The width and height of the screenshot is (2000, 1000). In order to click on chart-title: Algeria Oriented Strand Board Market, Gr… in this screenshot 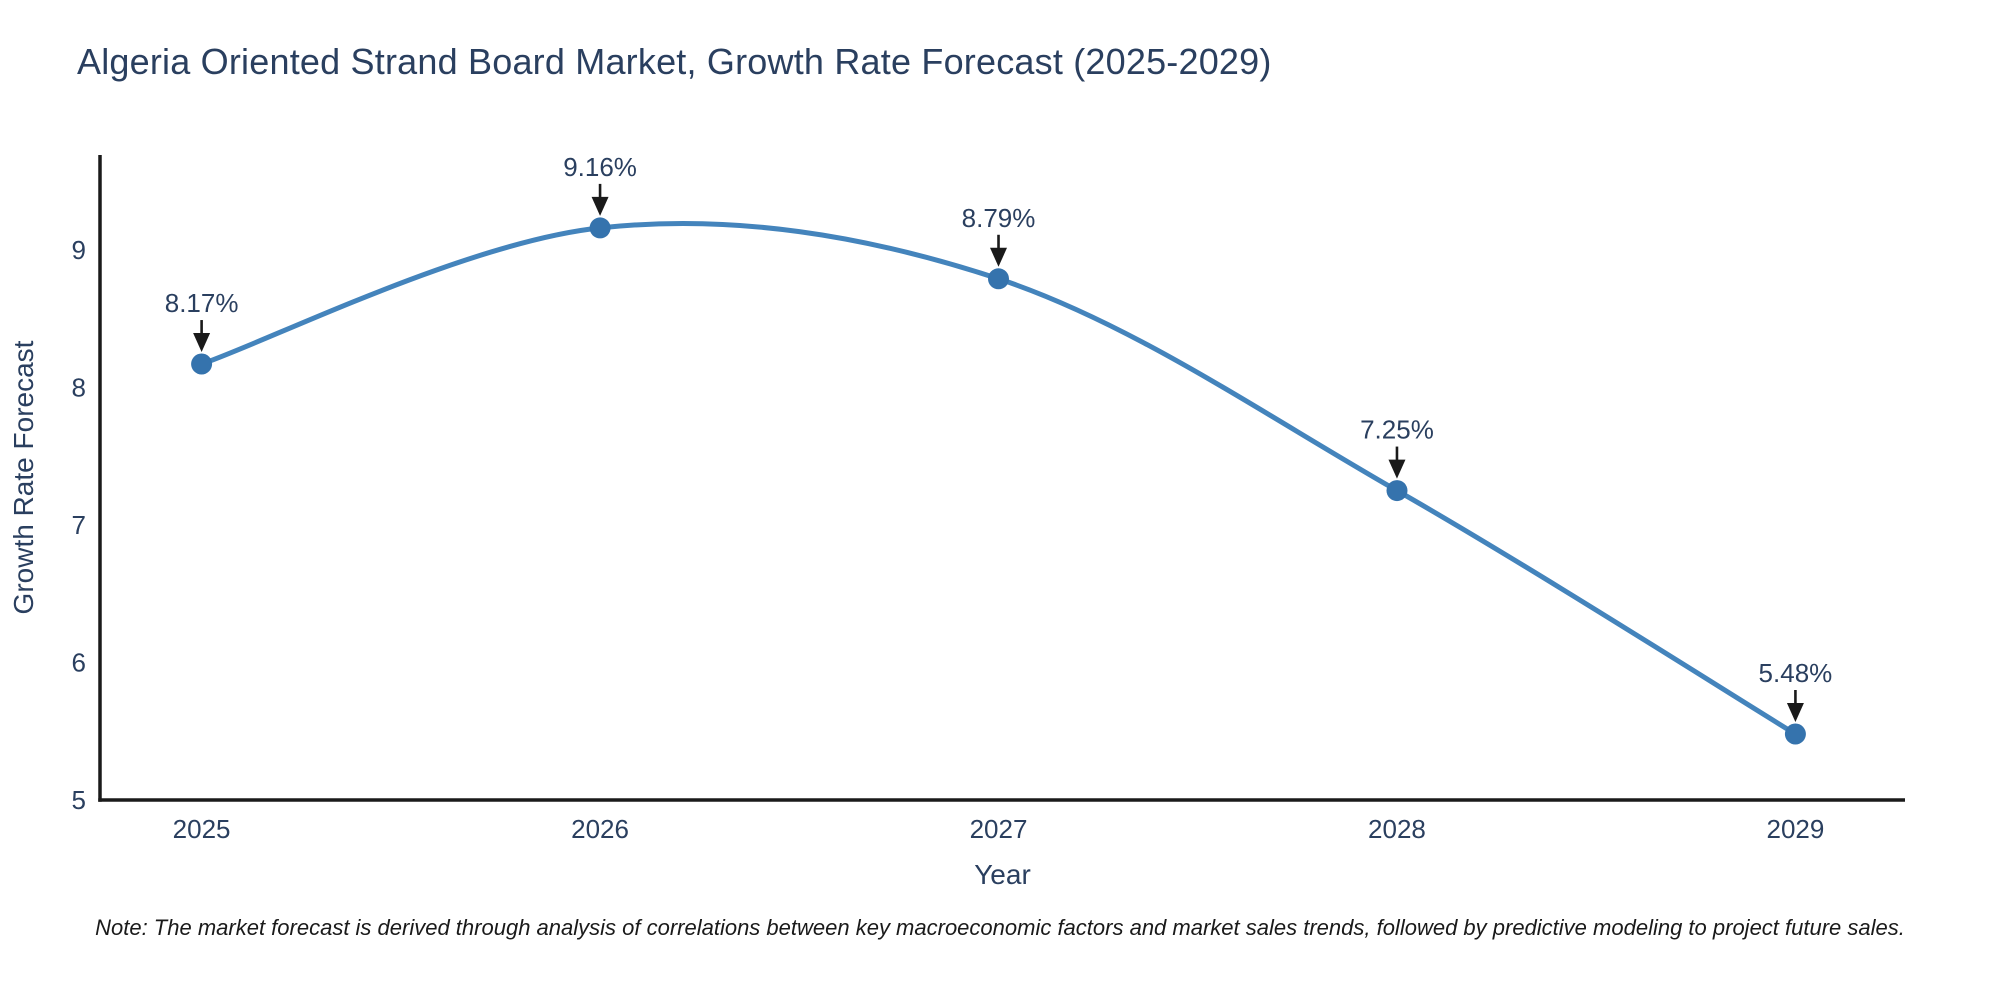, I will do `click(674, 61)`.